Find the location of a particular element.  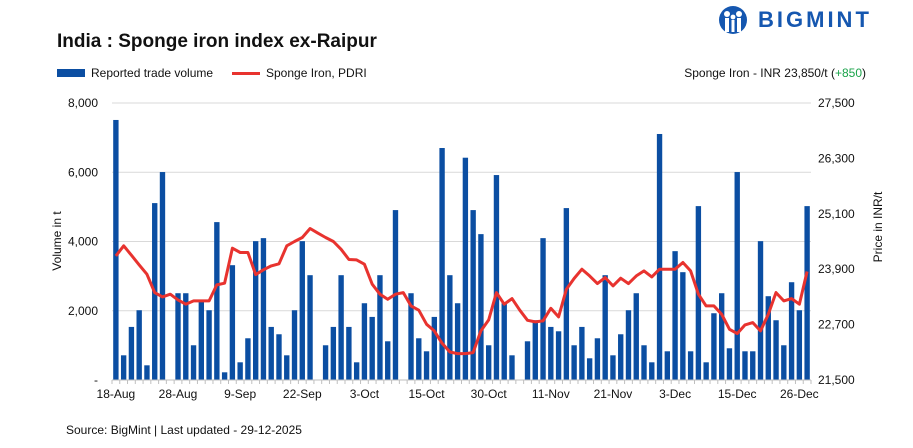

price-summary: Sponge Iron - INR 23,850/t (+850) is located at coordinates (775, 73).